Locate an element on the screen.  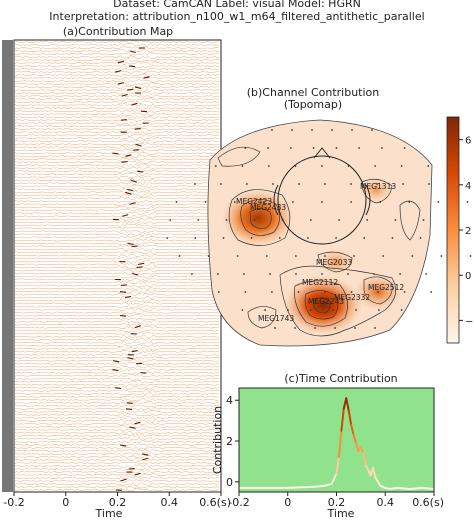
x-tick-label: 0.6(s) is located at coordinates (428, 502).